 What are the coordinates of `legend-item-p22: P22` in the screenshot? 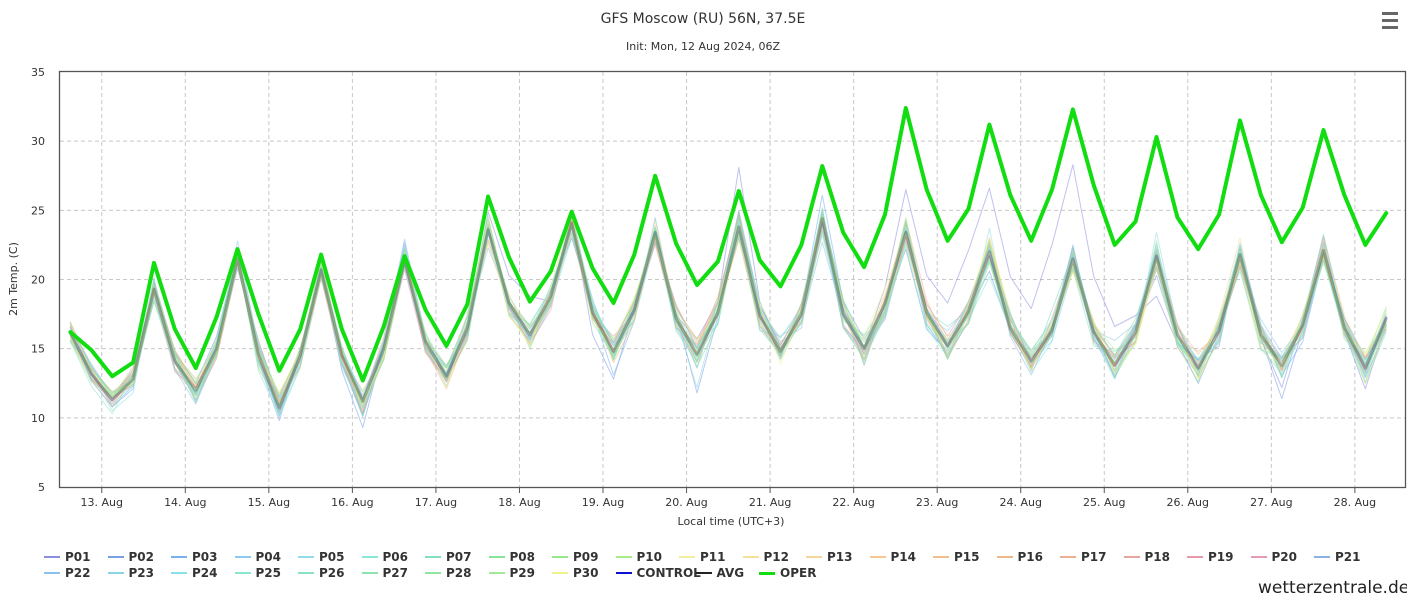 It's located at (67, 573).